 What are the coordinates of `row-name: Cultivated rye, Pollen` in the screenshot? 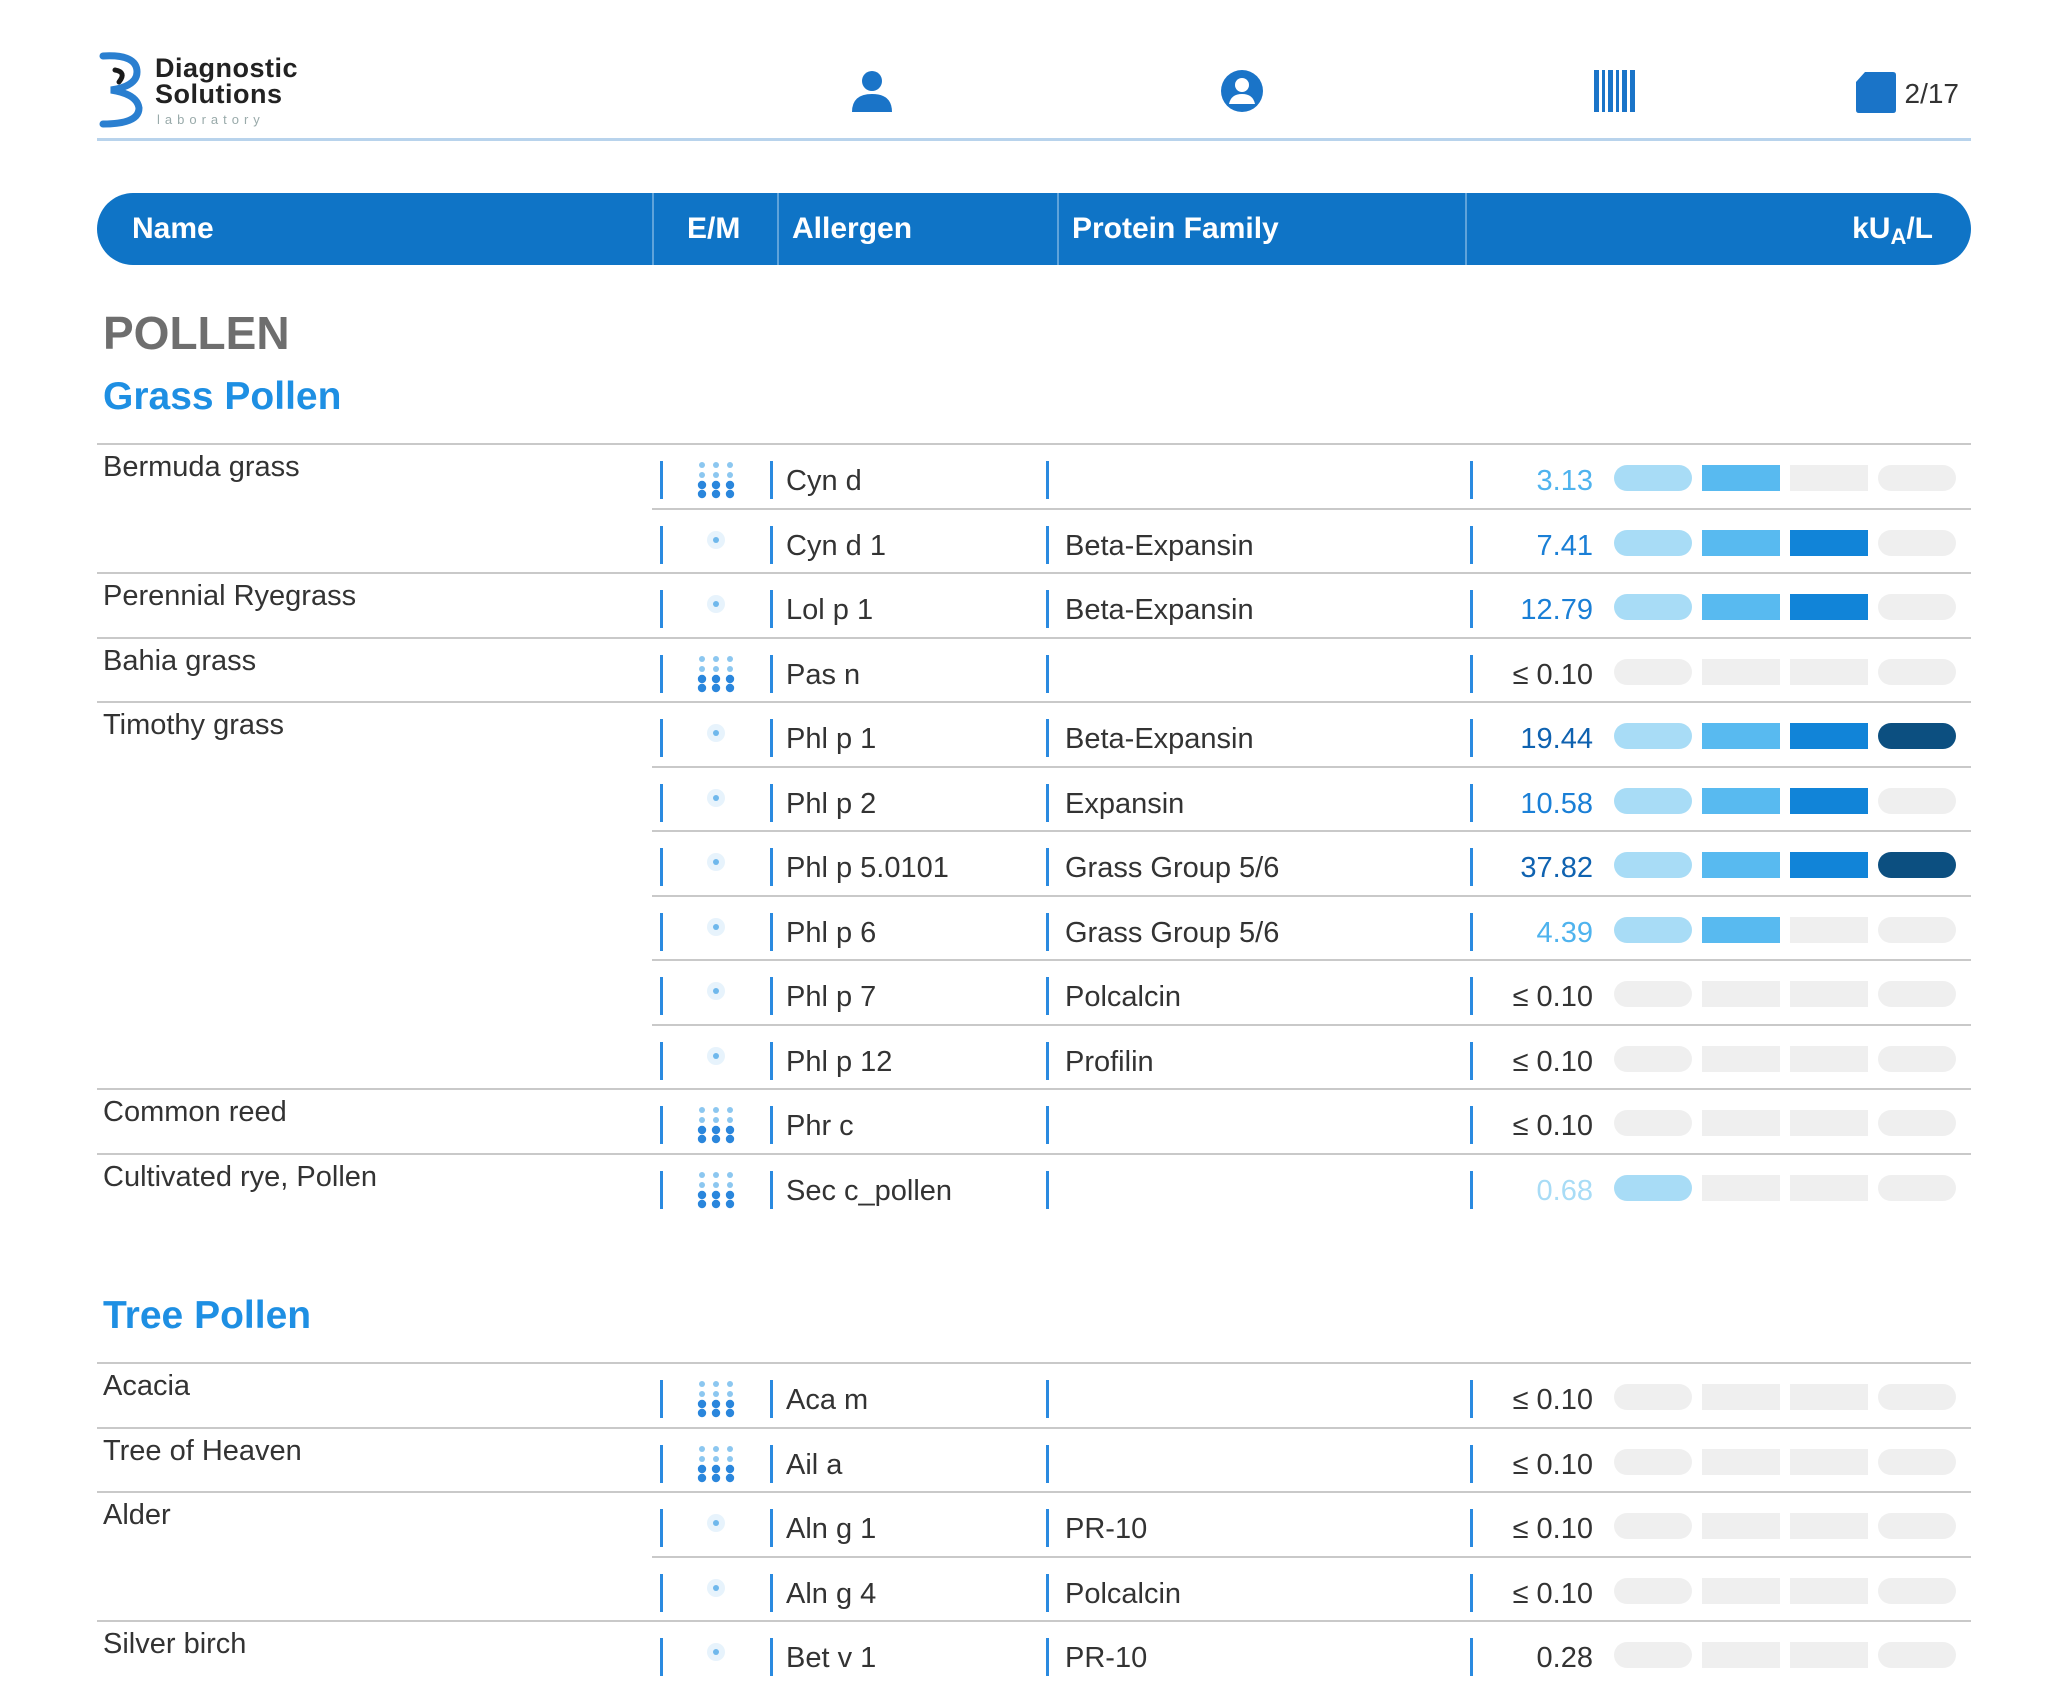 It's located at (240, 1176).